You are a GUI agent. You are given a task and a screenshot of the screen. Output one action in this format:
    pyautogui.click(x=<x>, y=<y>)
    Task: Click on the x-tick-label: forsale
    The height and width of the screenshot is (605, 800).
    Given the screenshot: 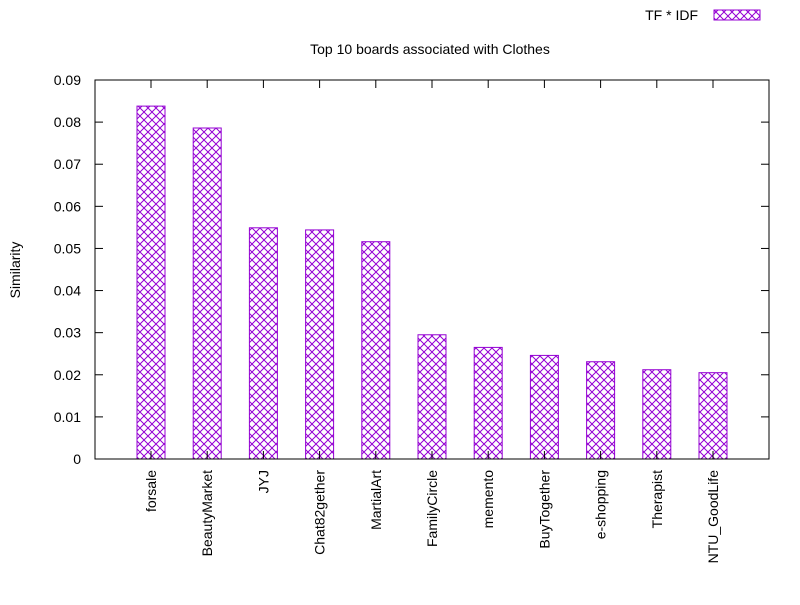 What is the action you would take?
    pyautogui.click(x=151, y=491)
    